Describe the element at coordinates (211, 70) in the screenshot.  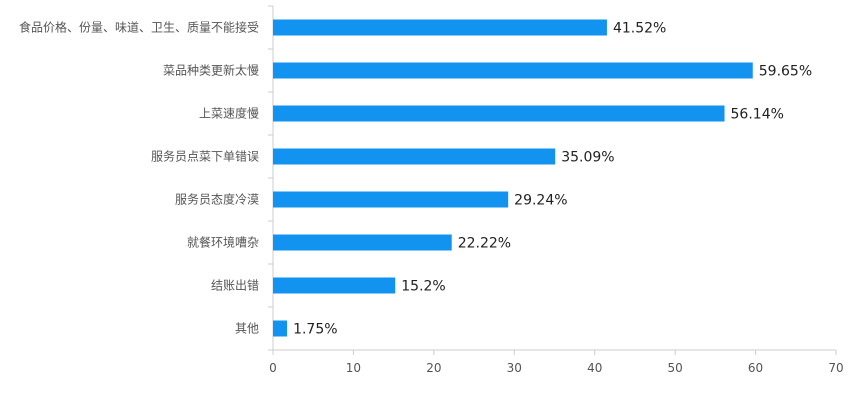
I see `category-label: 菜品种类更新太慢` at that location.